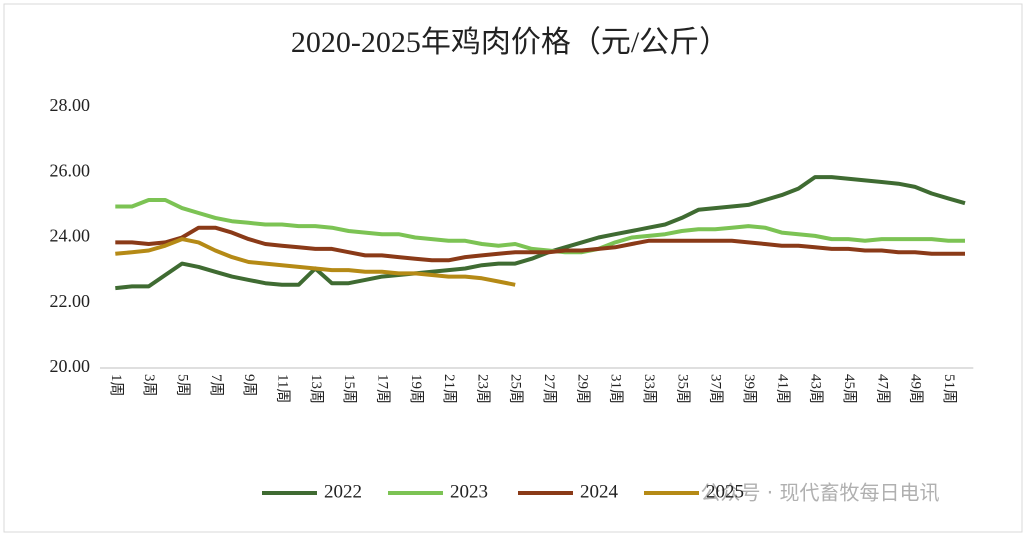 Image resolution: width=1027 pixels, height=538 pixels. Describe the element at coordinates (70, 105) in the screenshot. I see `y-tick-label: 28.00` at that location.